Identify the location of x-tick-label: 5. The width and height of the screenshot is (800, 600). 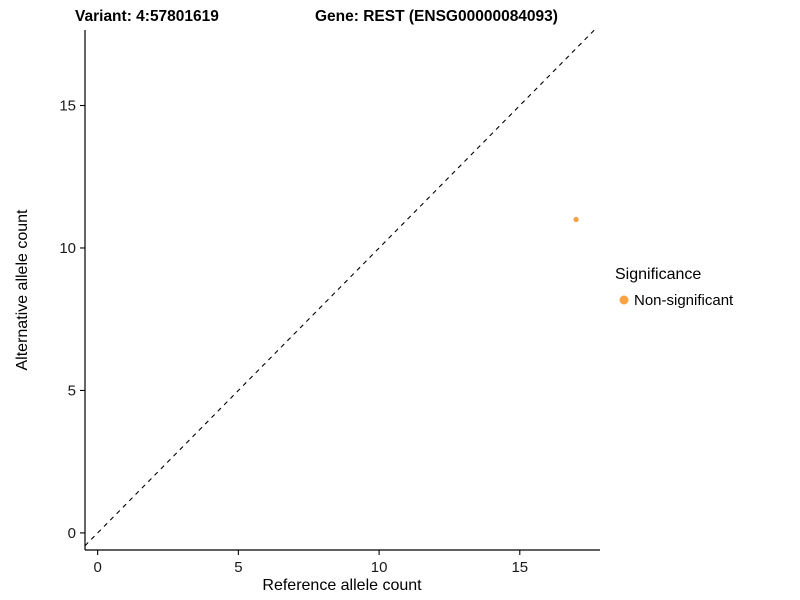
(238, 567).